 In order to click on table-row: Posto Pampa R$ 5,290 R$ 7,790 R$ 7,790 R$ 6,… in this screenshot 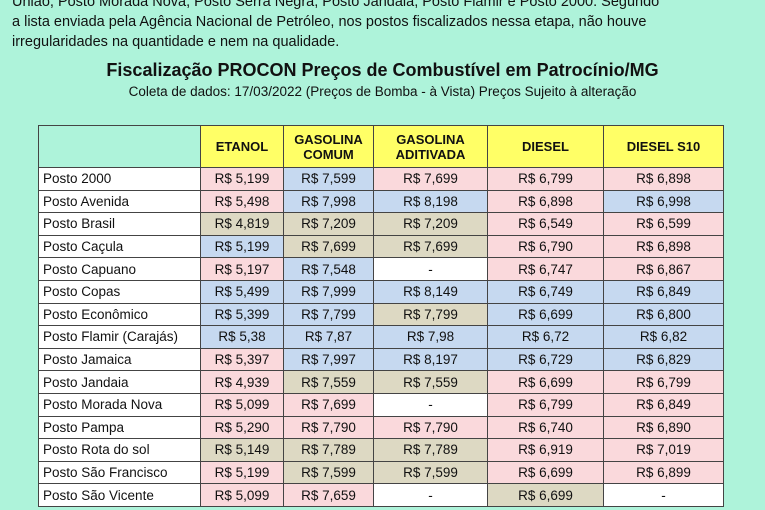, I will do `click(381, 427)`.